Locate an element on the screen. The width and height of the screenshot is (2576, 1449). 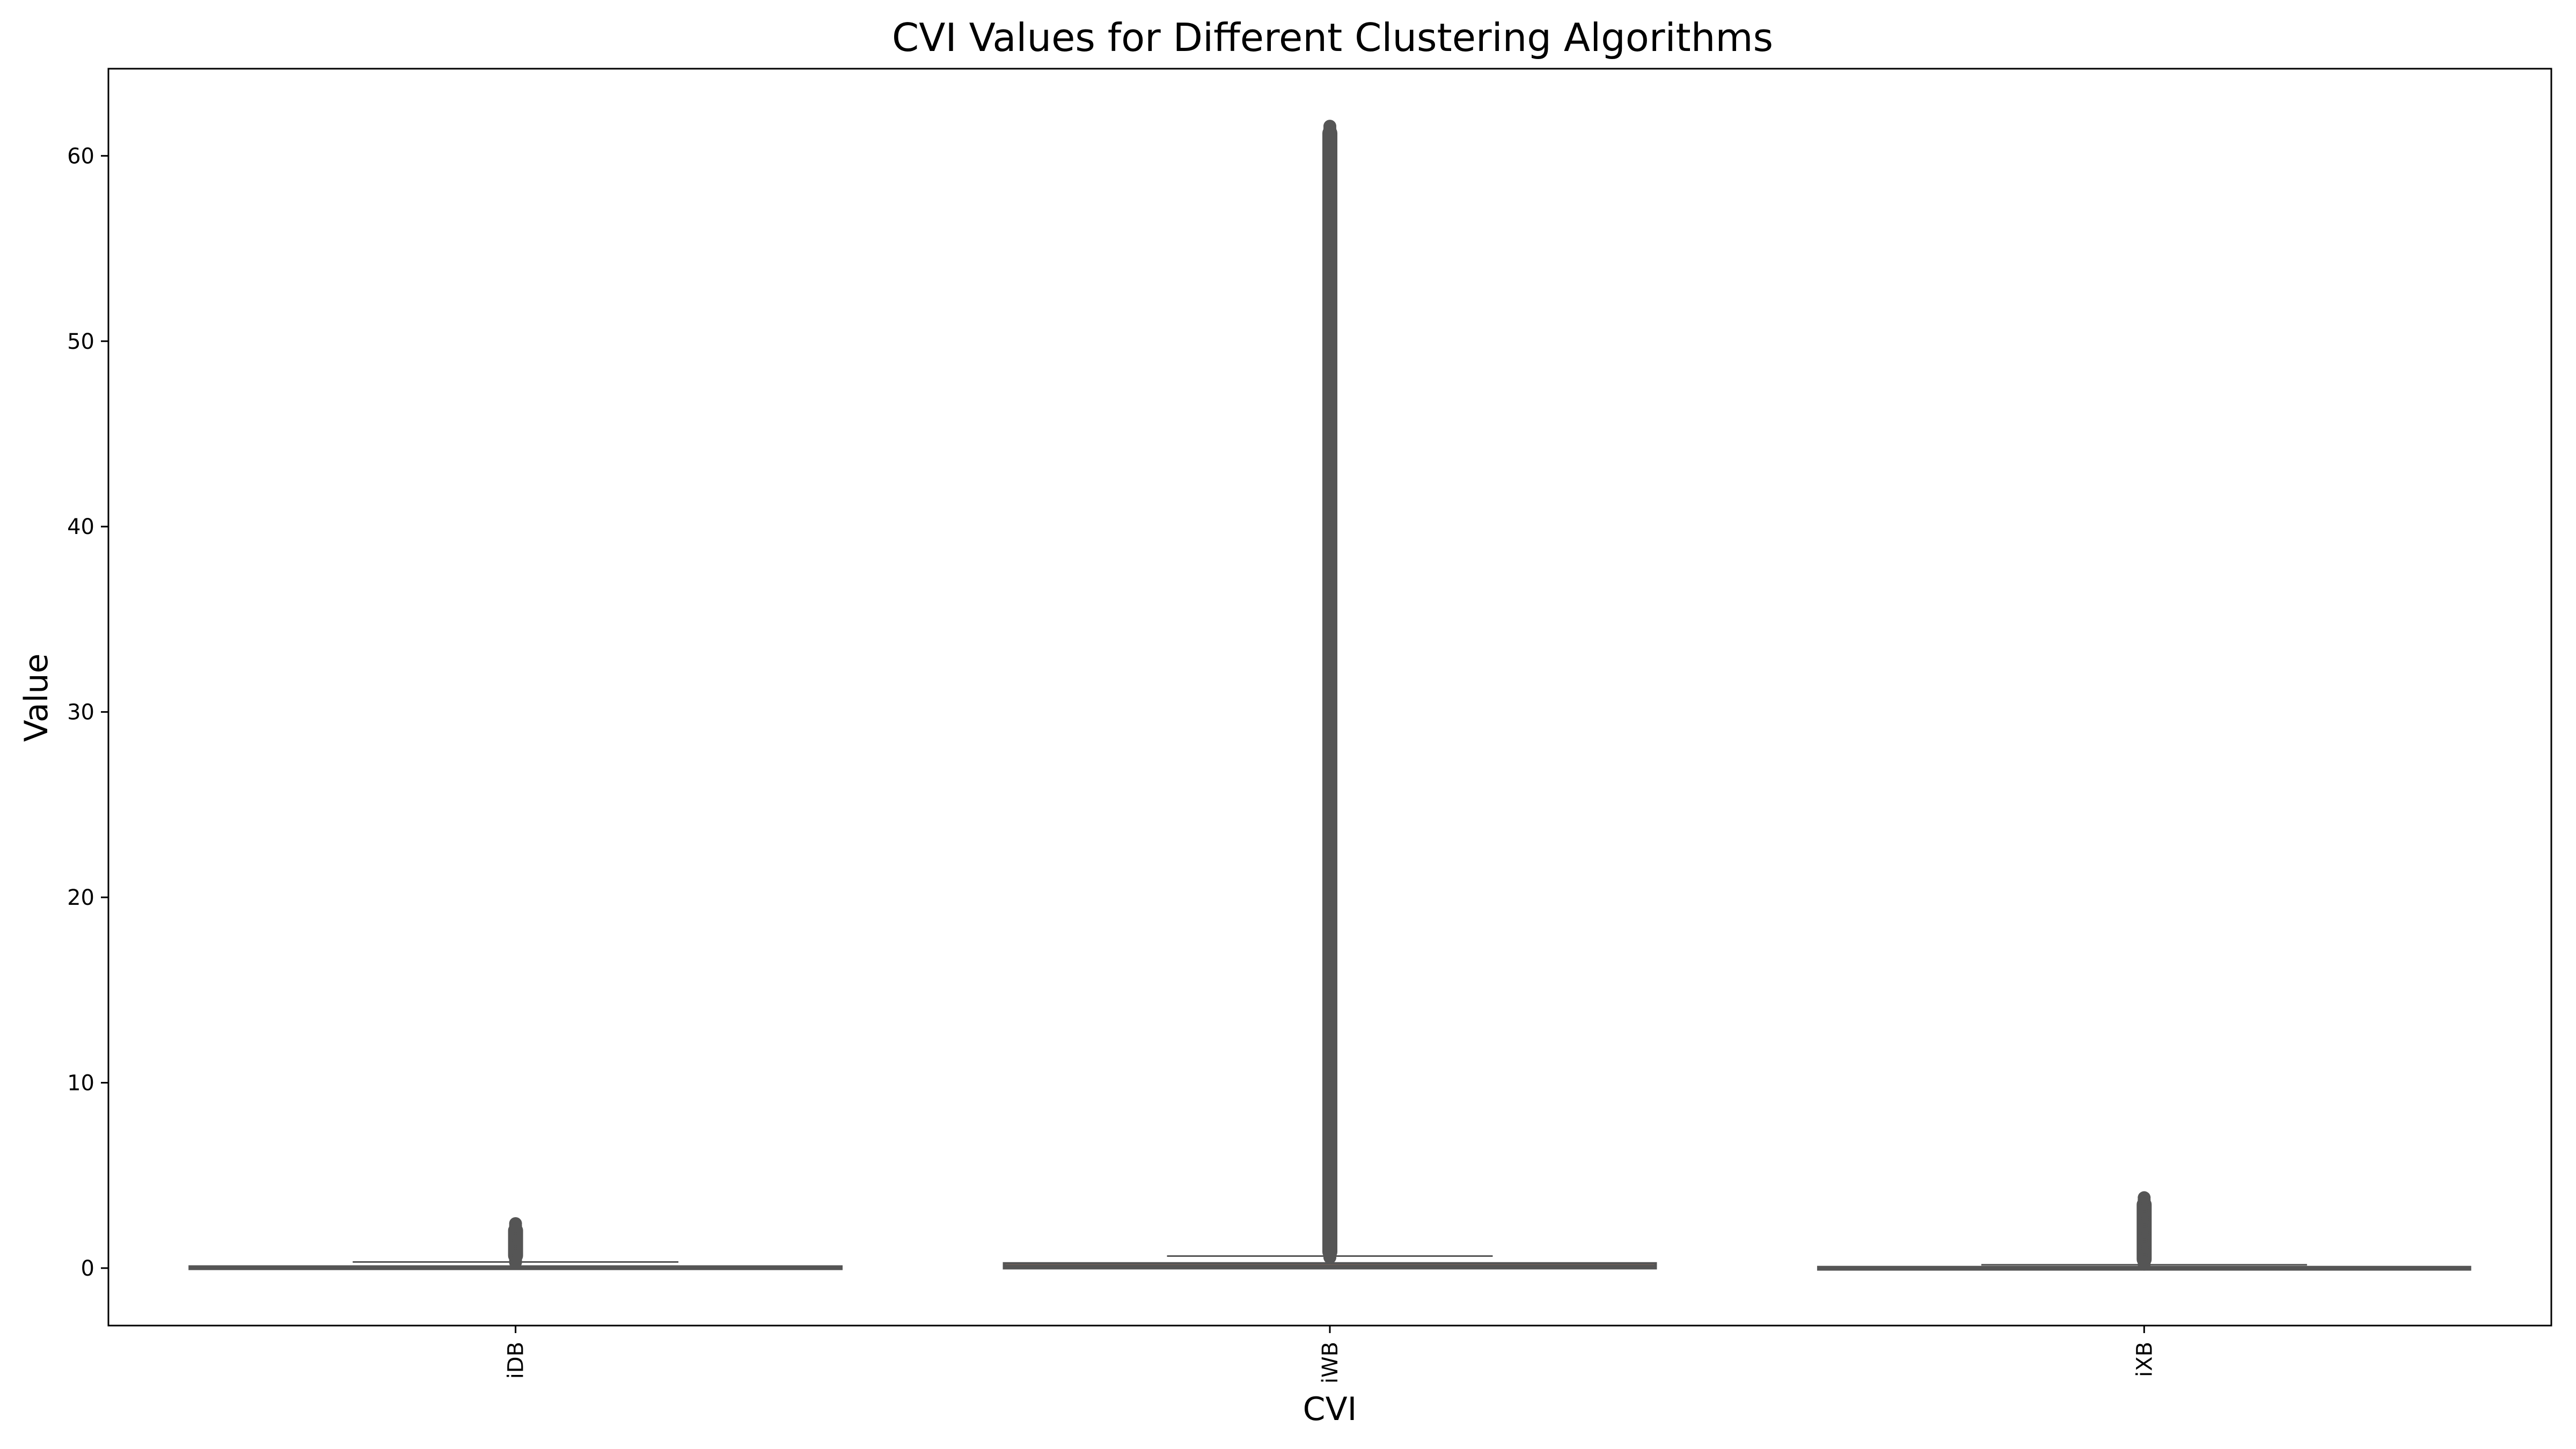
x-tick-label: iWB is located at coordinates (1330, 1363).